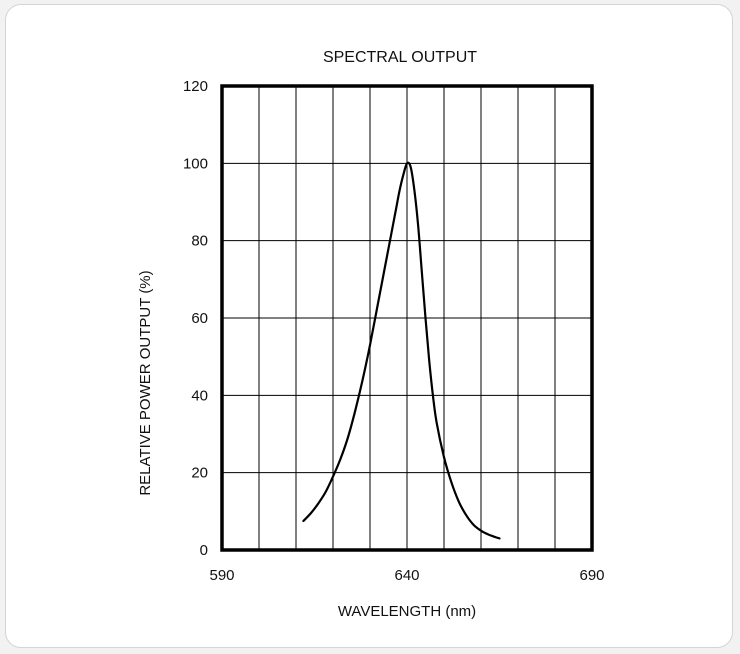  Describe the element at coordinates (199, 318) in the screenshot. I see `y-tick-label-60: 60` at that location.